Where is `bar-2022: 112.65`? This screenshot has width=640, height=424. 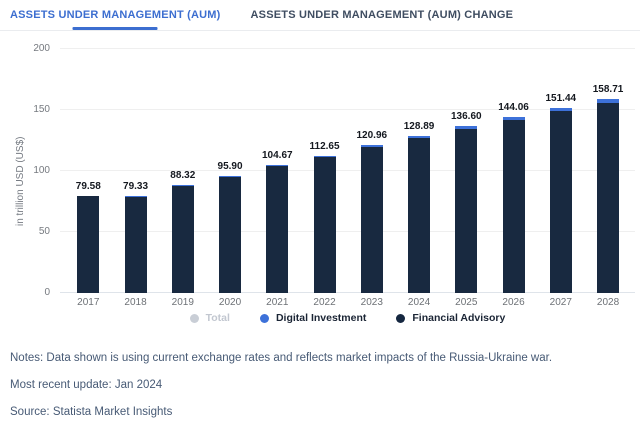 bar-2022: 112.65 is located at coordinates (325, 171).